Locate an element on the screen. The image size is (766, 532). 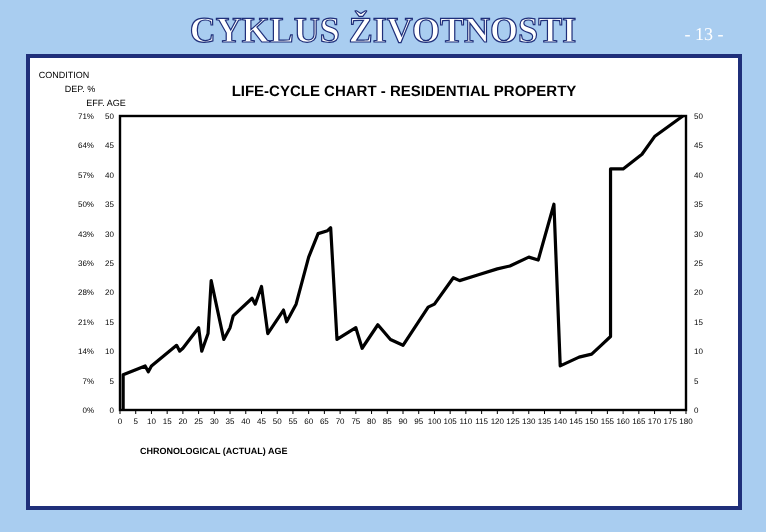
chart-title: CYKLUS ŽIVOTNOSTI is located at coordinates (383, 30).